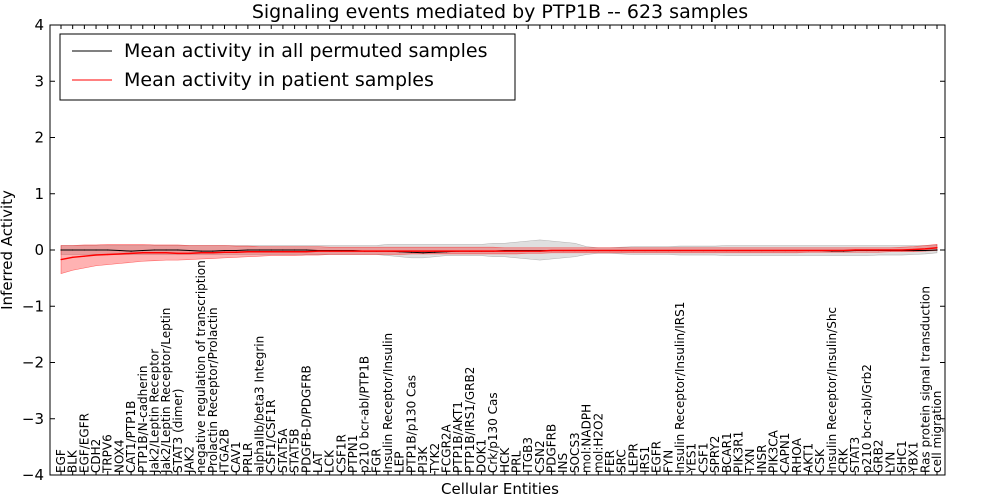 The image size is (1000, 500). I want to click on x-tick-label: CRK, so click(844, 460).